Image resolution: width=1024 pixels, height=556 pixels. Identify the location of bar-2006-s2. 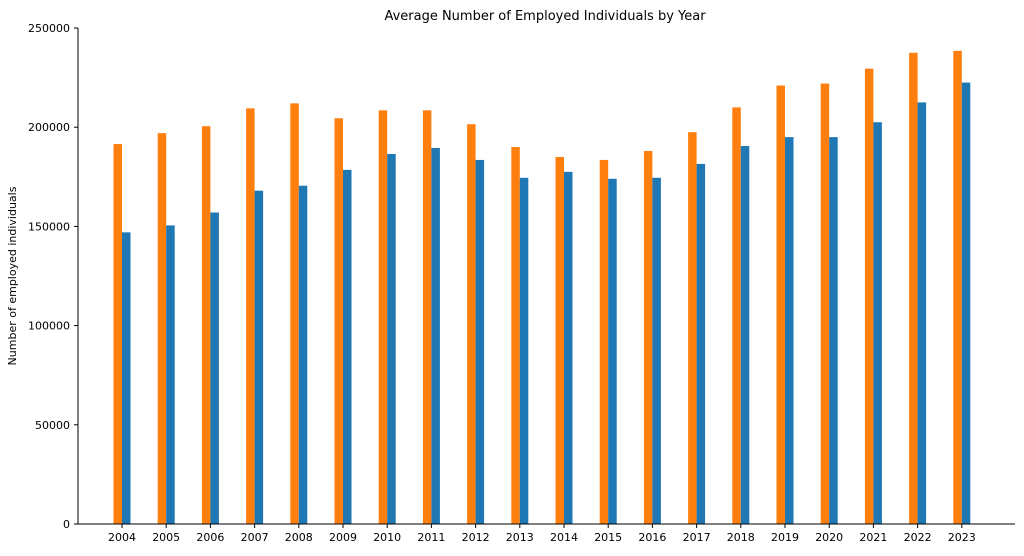
(214, 368).